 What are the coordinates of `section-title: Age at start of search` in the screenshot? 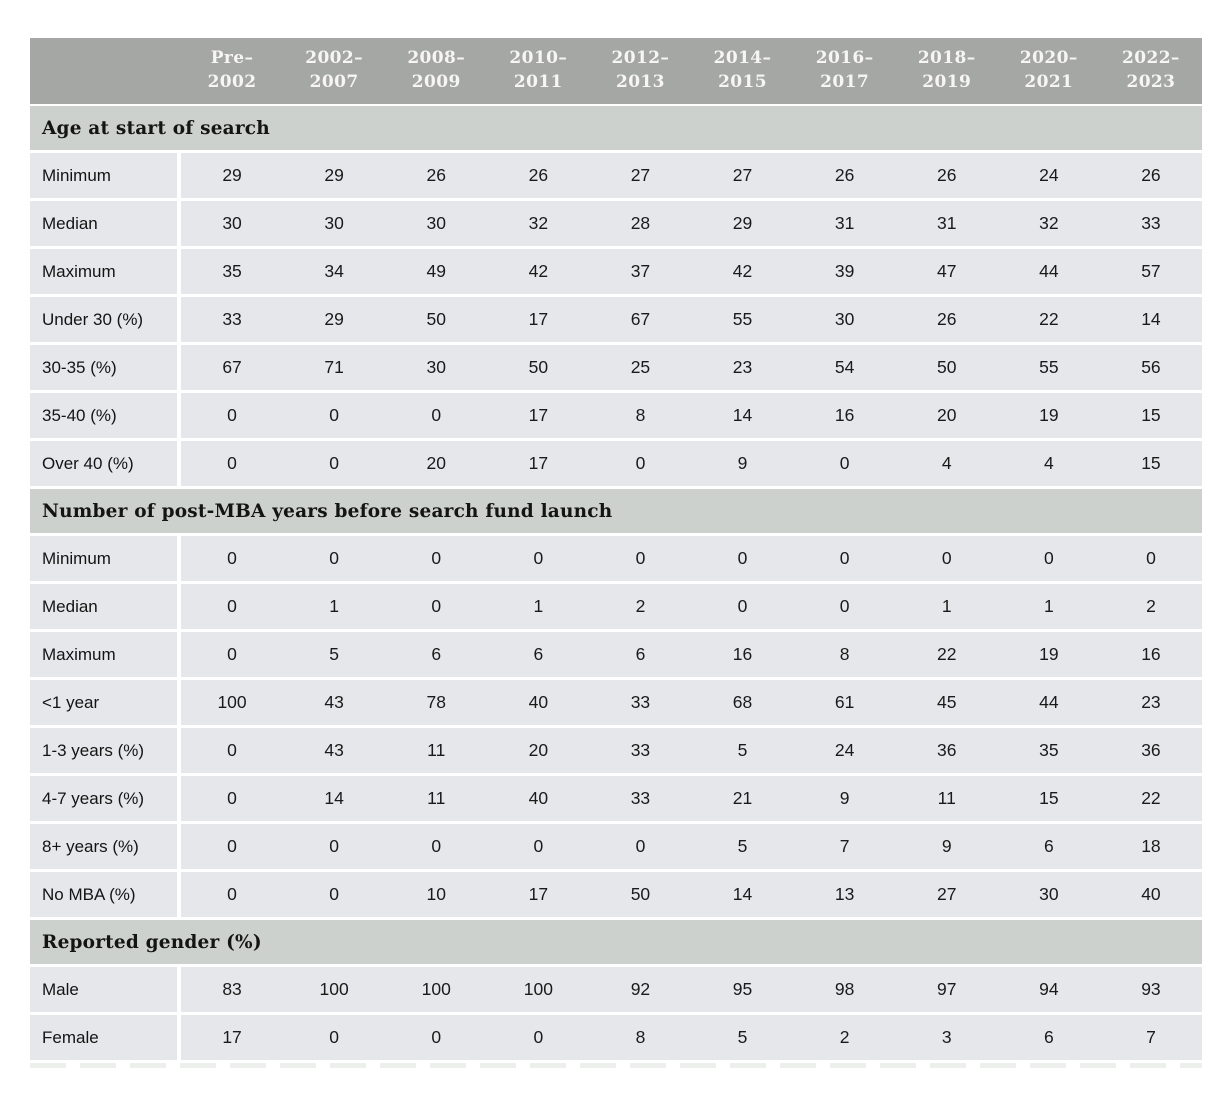 It's located at (156, 128).